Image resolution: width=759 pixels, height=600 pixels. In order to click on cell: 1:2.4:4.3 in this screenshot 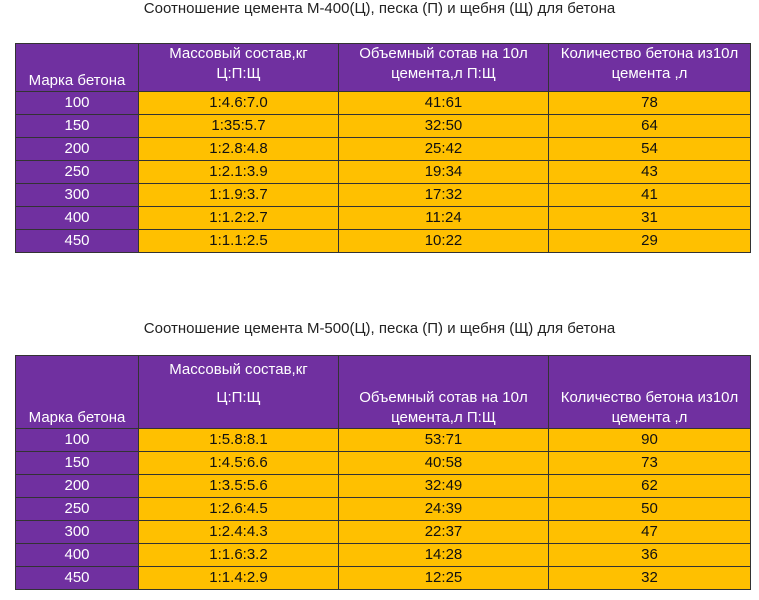, I will do `click(238, 532)`.